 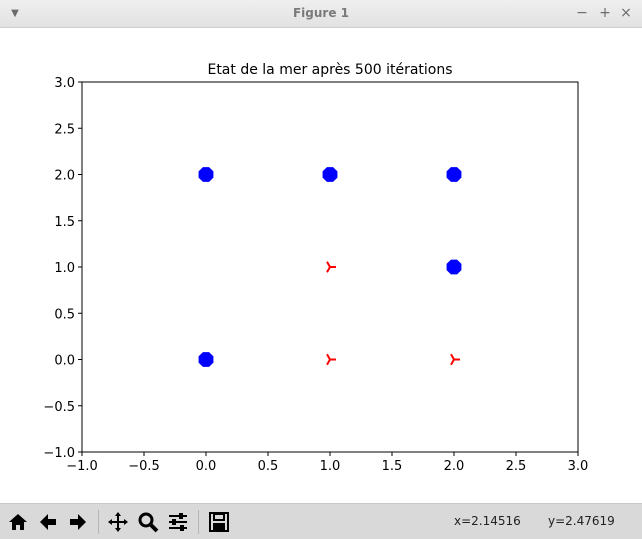 What do you see at coordinates (487, 521) in the screenshot?
I see `cursor-x-readout: x=2.14516` at bounding box center [487, 521].